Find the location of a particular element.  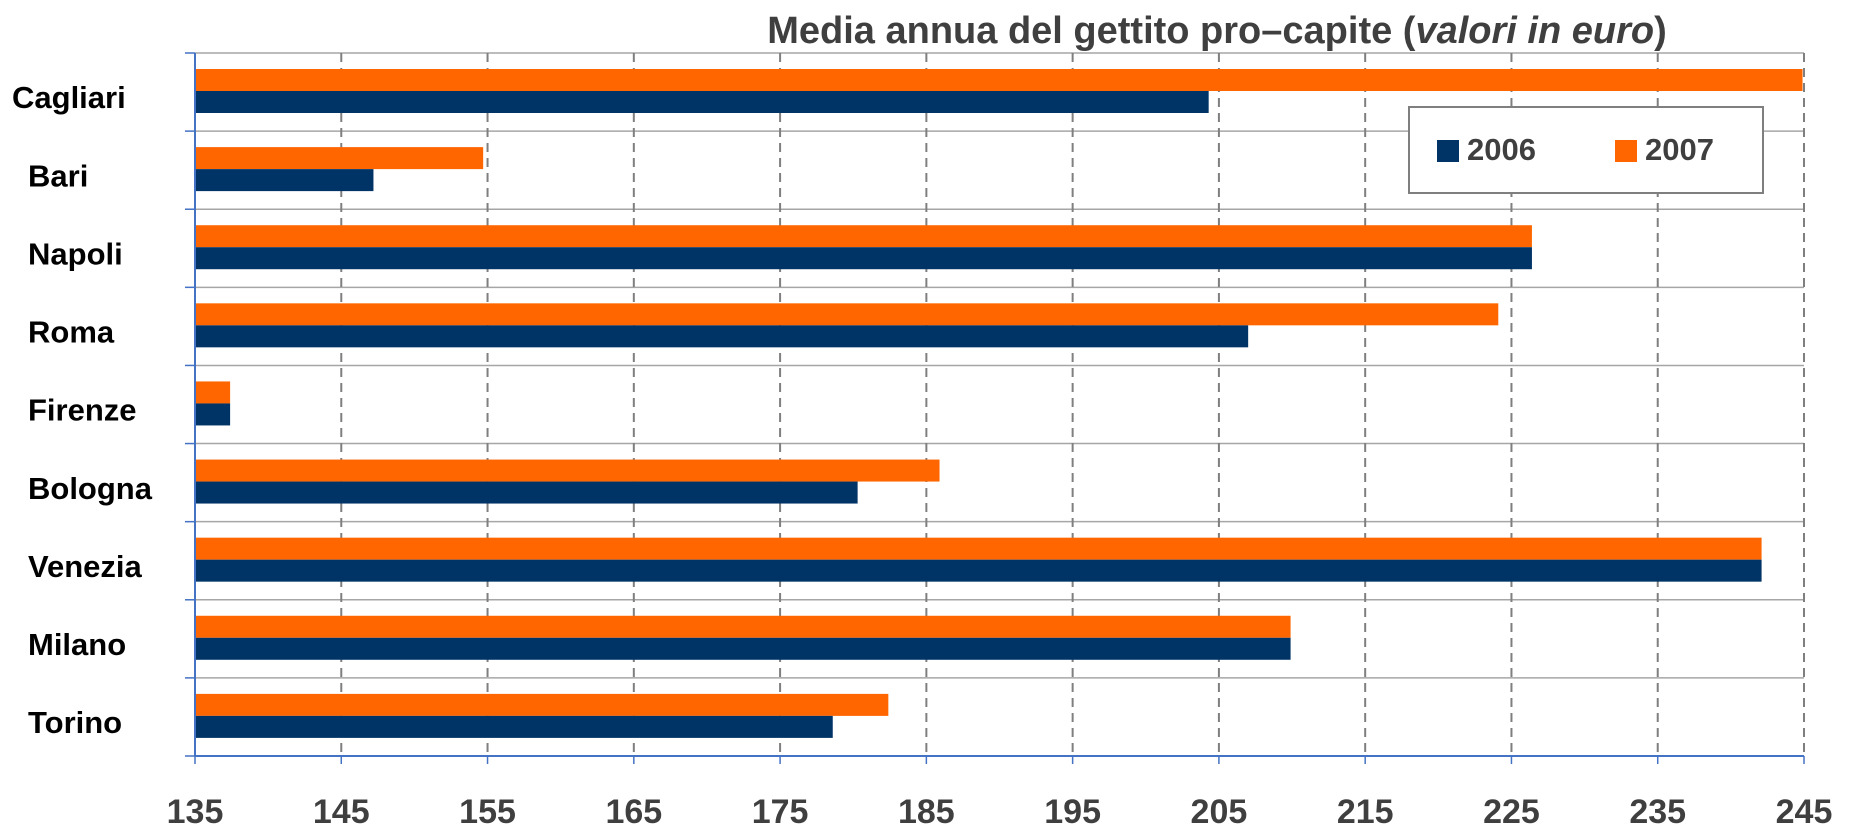

title-part: Media annua del gettito pro–capite ( is located at coordinates (1091, 31).